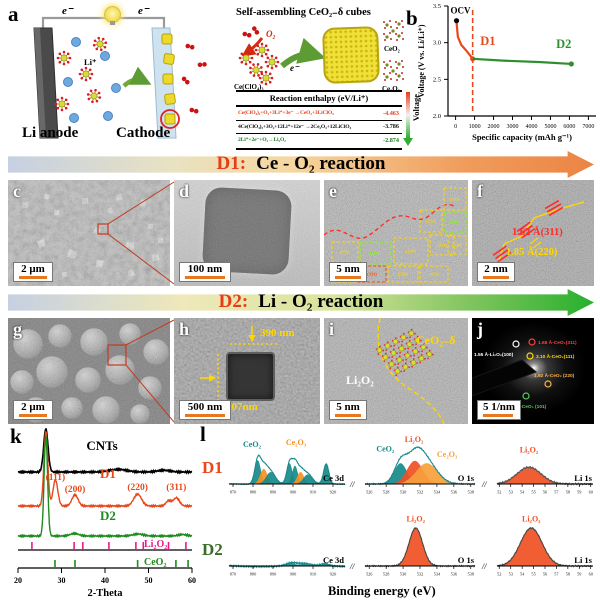  Describe the element at coordinates (253, 492) in the screenshot. I see `svg-text: 880` at that location.